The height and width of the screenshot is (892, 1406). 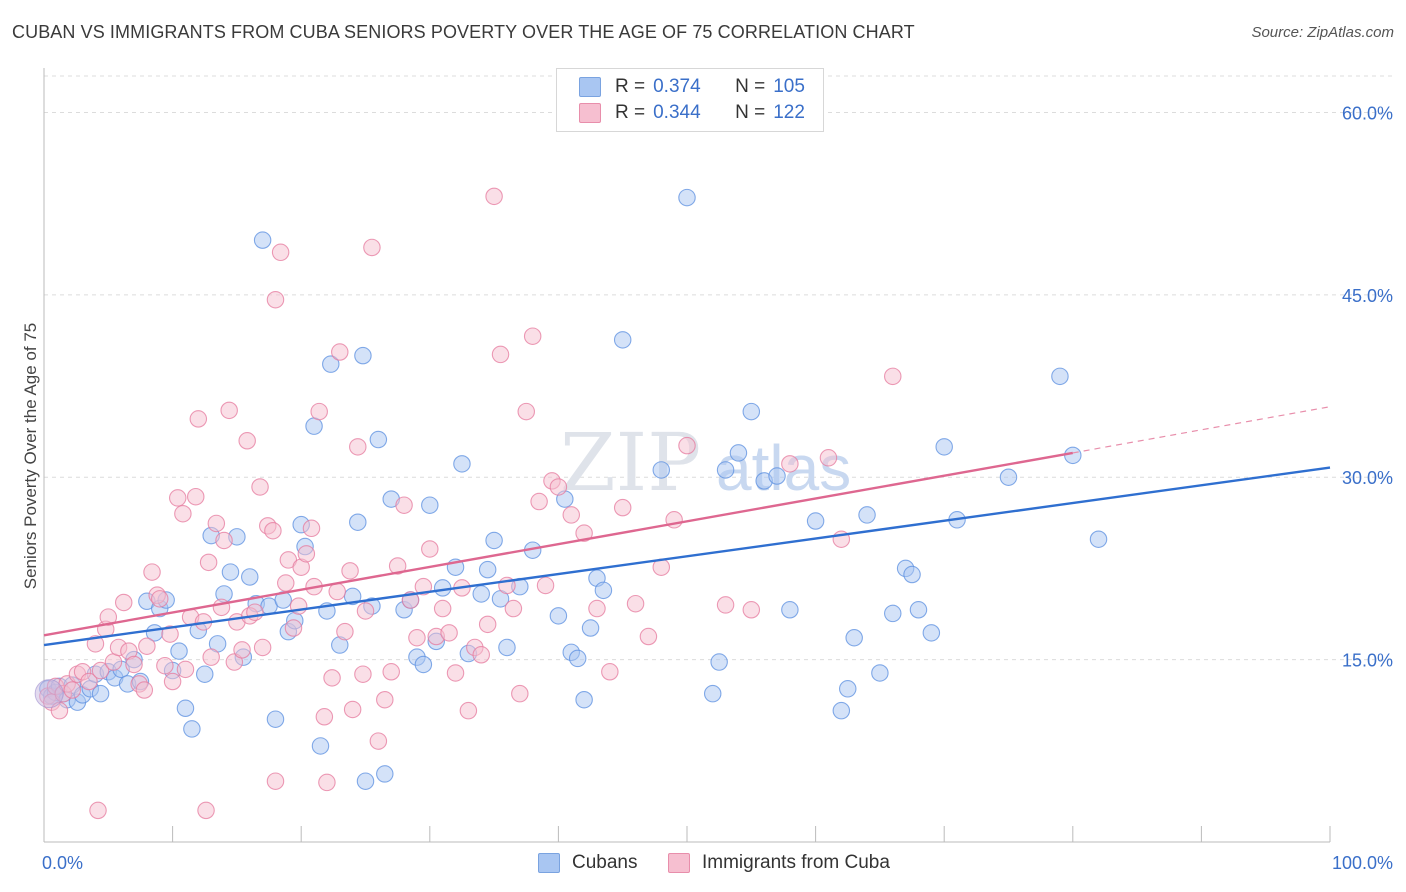 I want to click on legend-item-immigrants: Immigrants from Cuba, so click(x=779, y=863).